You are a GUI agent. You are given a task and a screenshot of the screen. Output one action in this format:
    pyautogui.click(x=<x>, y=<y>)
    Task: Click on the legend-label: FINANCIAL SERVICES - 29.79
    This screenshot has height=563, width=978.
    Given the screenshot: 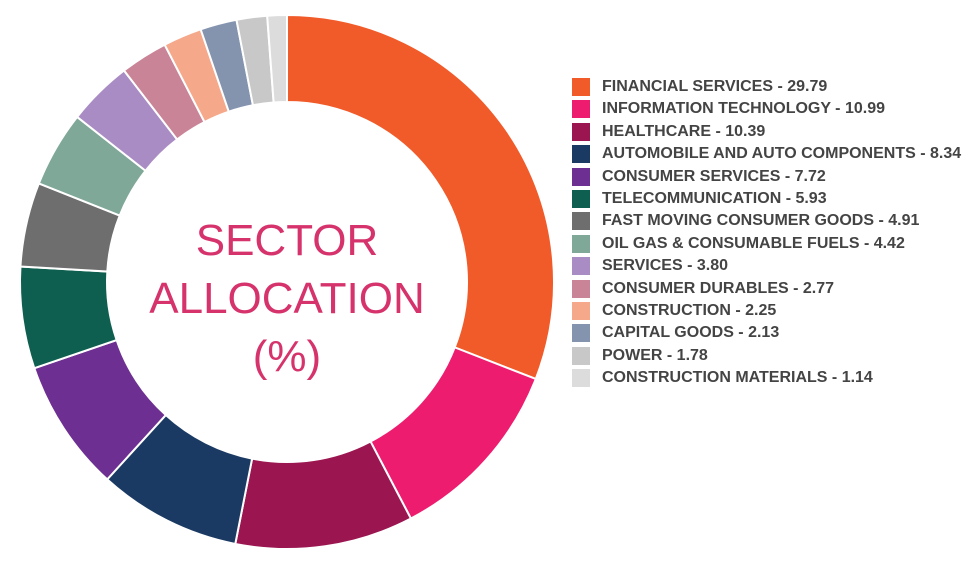 What is the action you would take?
    pyautogui.click(x=715, y=86)
    